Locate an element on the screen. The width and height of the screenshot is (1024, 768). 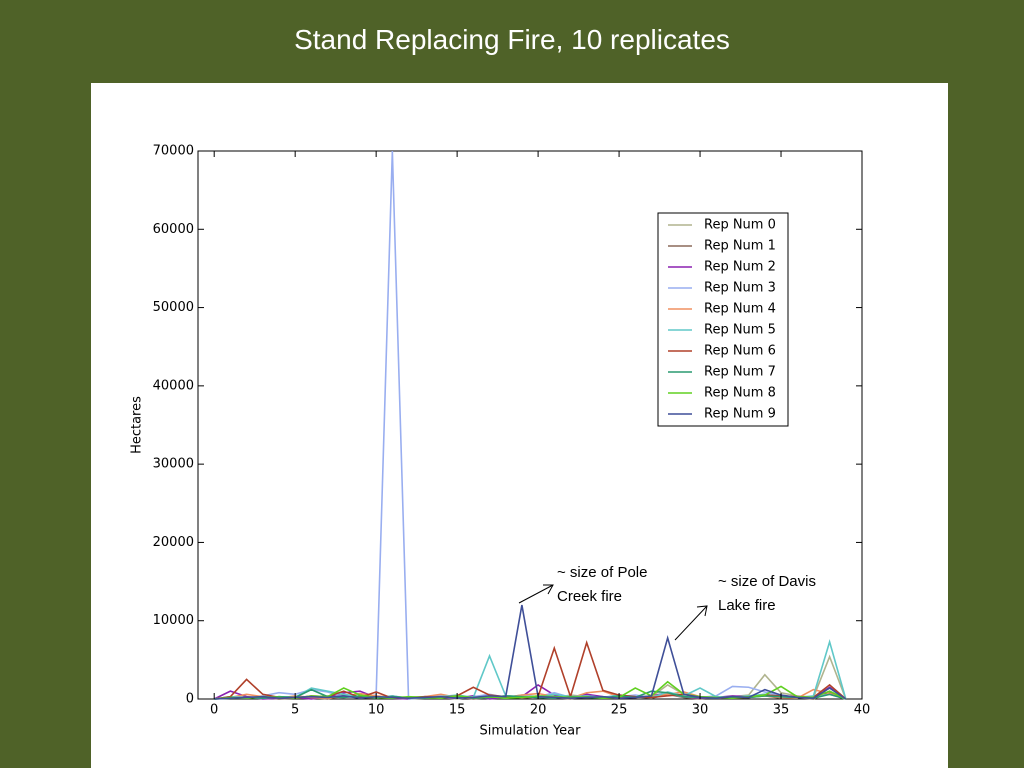
x-tick-label: 30 is located at coordinates (700, 710).